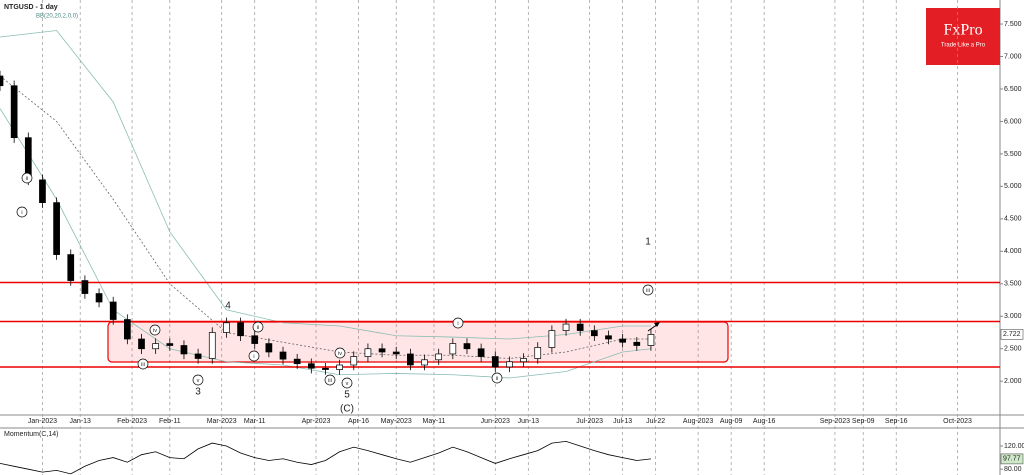 This screenshot has height=475, width=1024. I want to click on momentum-label: Momentum(C,14), so click(31, 434).